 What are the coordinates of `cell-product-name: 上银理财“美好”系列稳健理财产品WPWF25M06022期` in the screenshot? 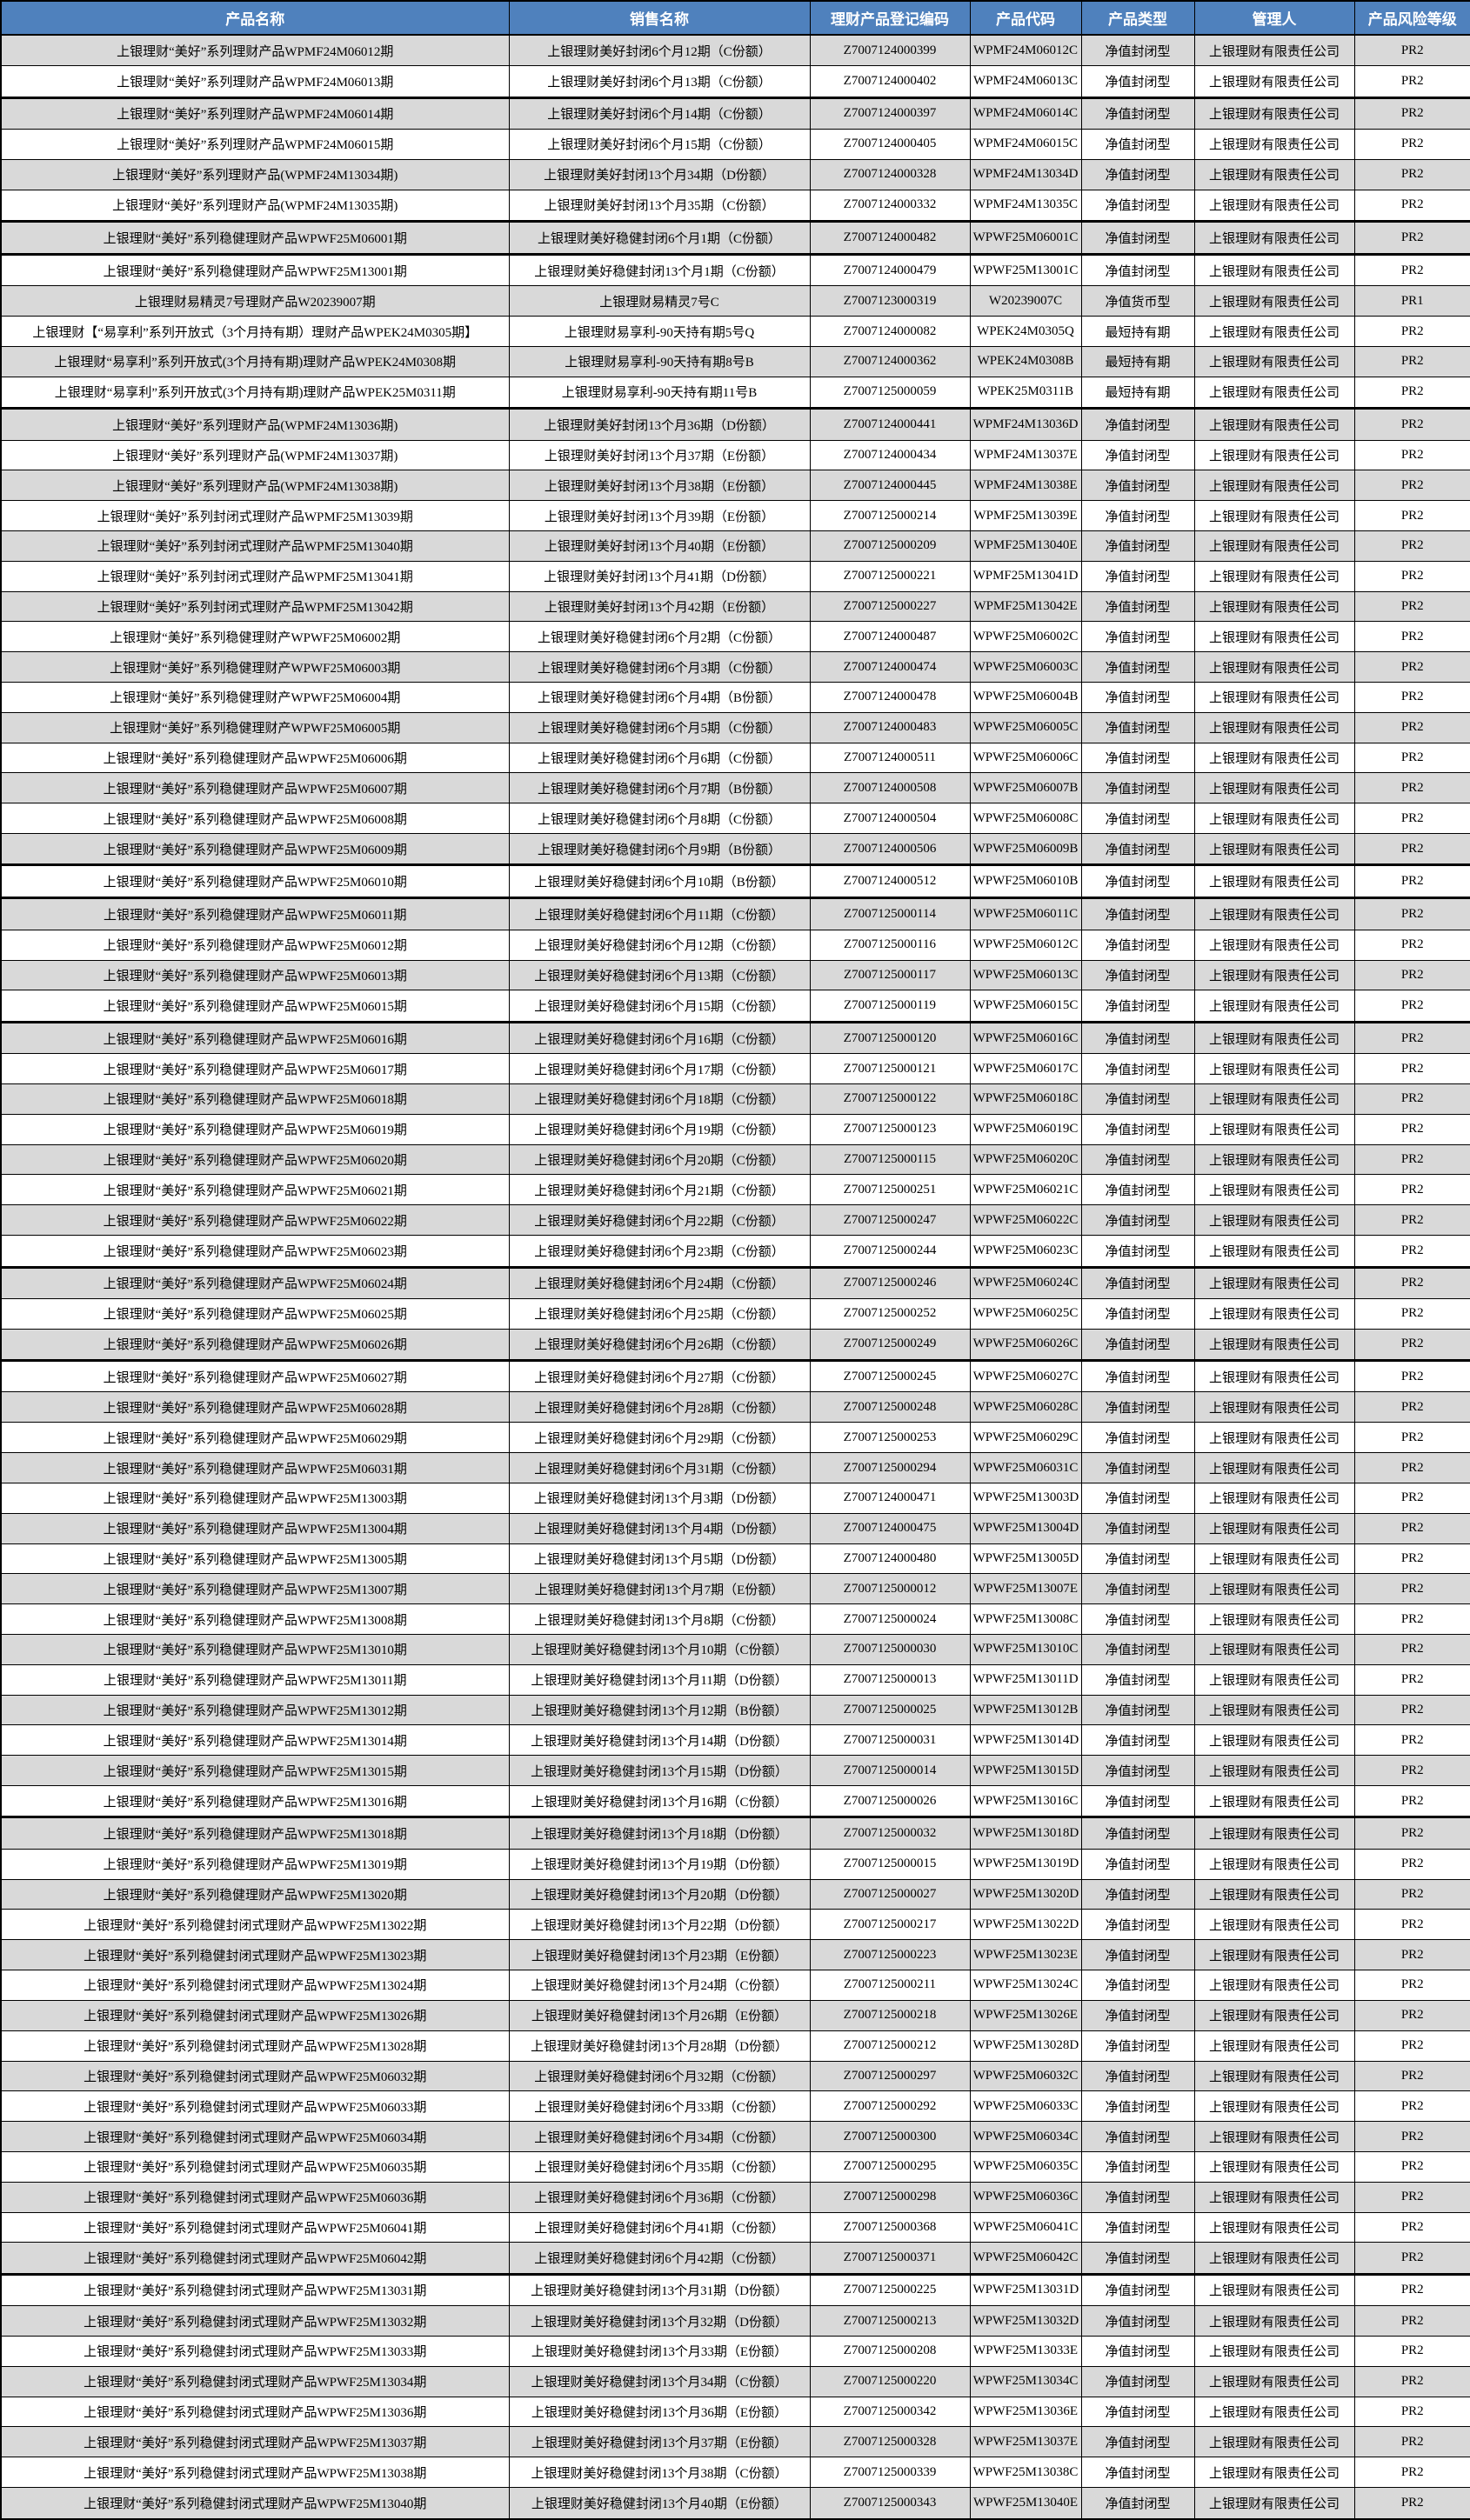 It's located at (255, 1220).